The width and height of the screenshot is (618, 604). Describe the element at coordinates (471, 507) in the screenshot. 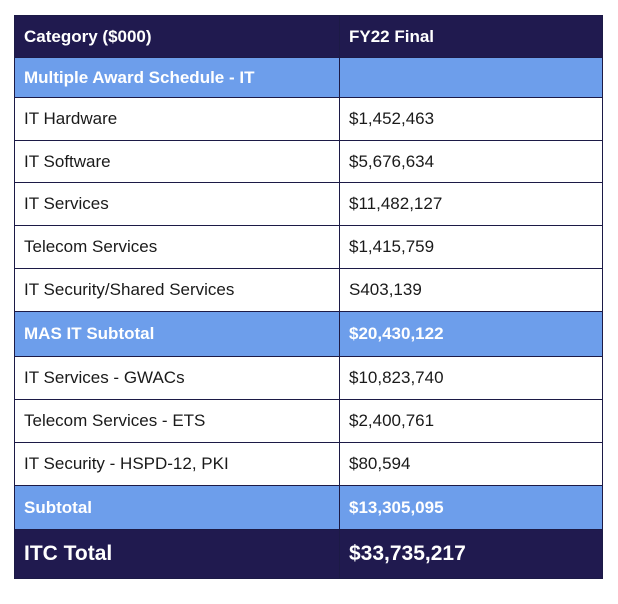

I see `subtotal-value: $13,305,095` at that location.